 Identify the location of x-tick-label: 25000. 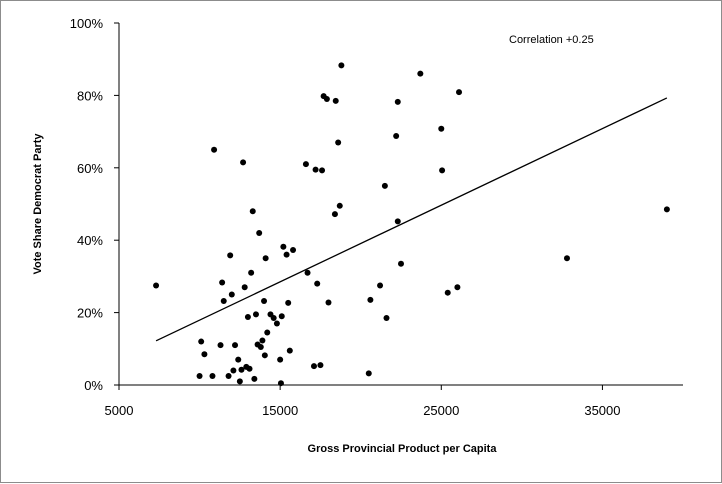
(441, 410).